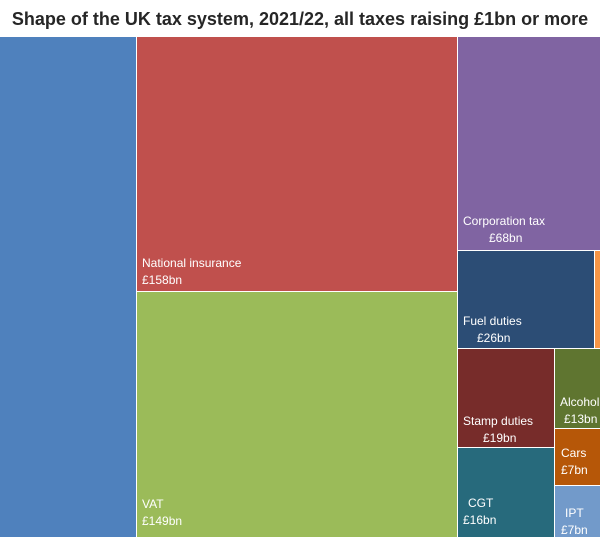  Describe the element at coordinates (574, 462) in the screenshot. I see `tile-label: Cars £7bn` at that location.